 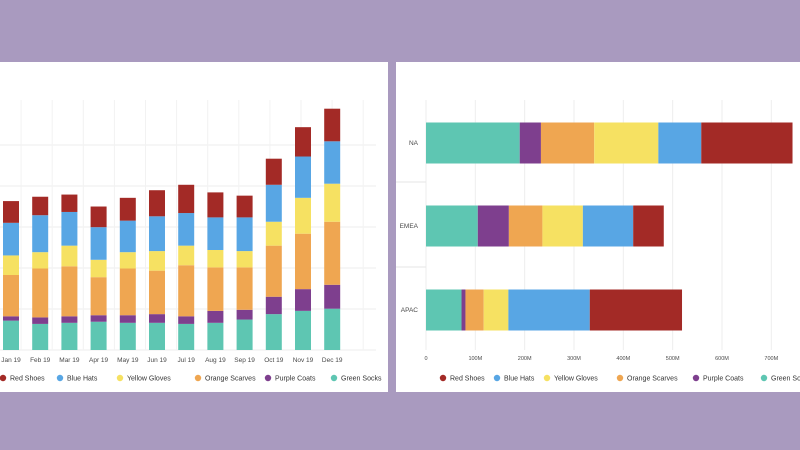 I want to click on bar-purple-coats-na, so click(x=530, y=143).